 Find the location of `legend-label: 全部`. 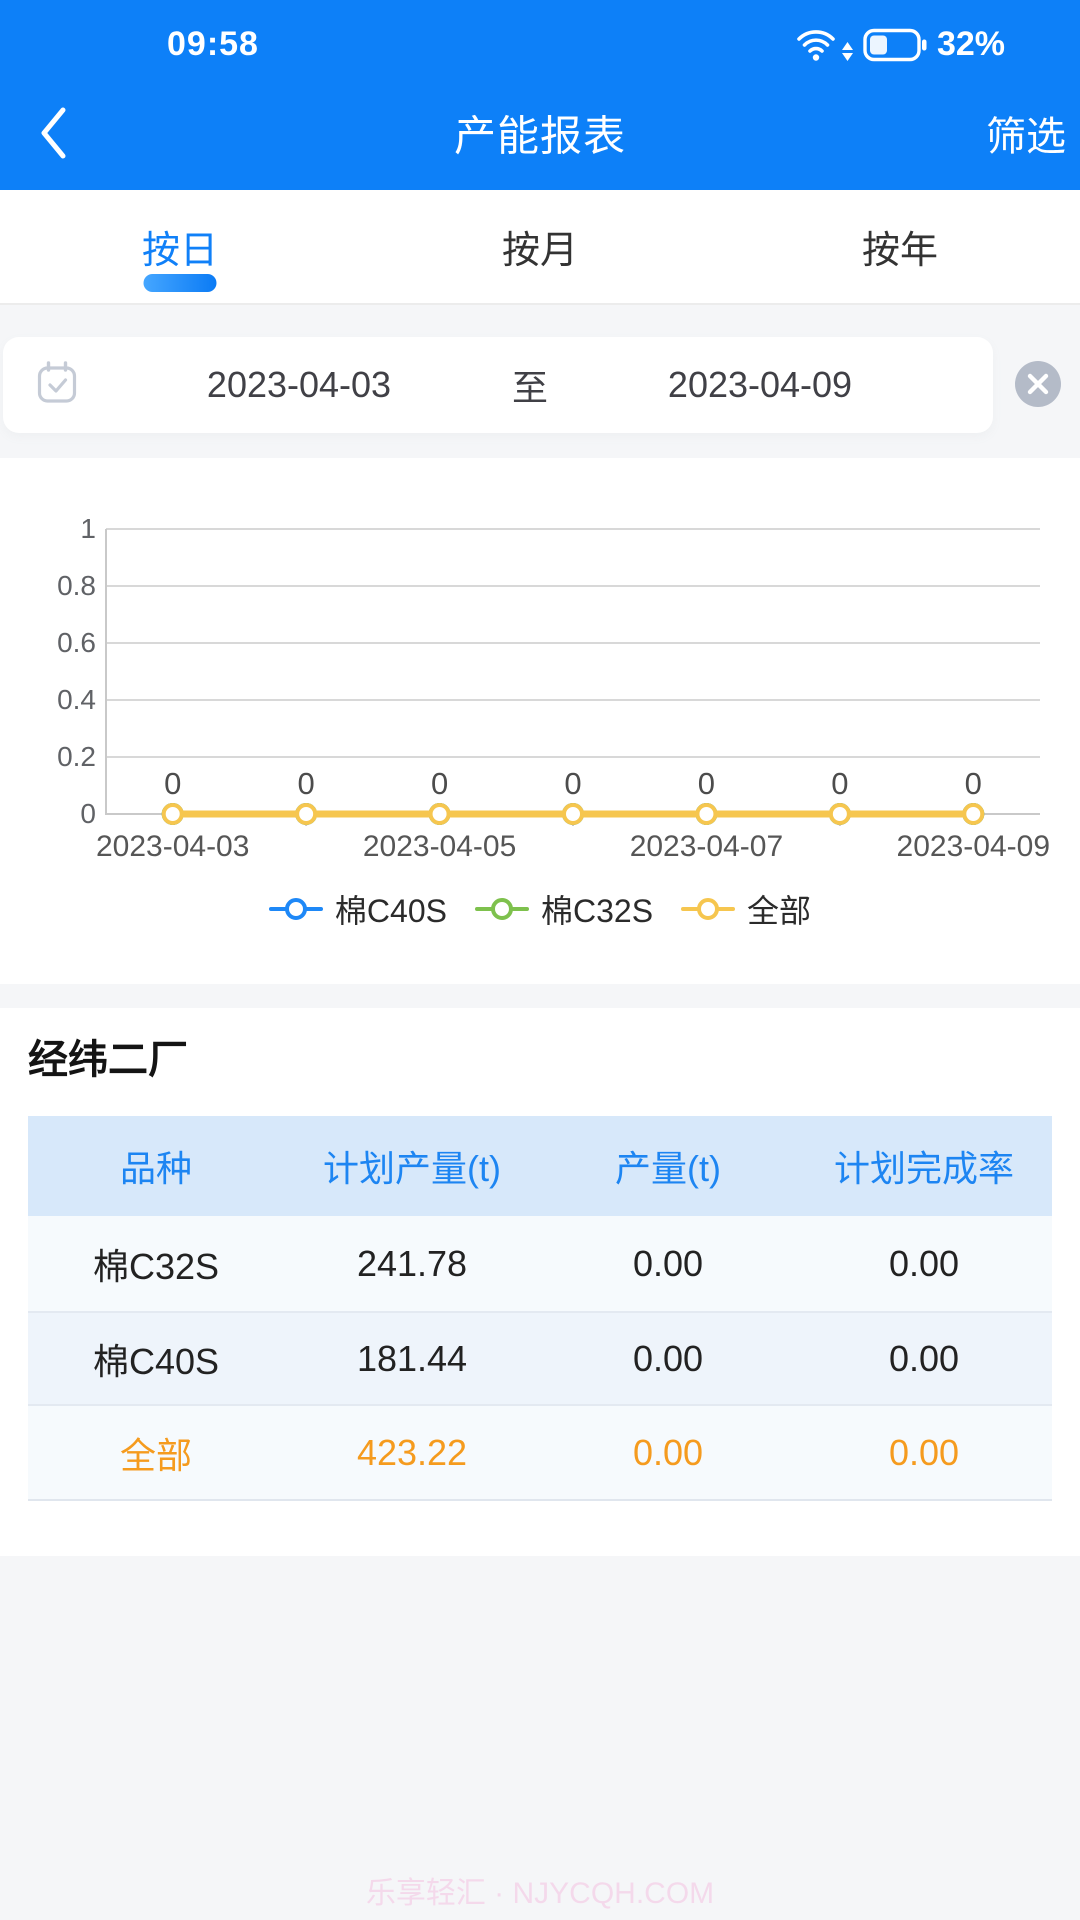

legend-label: 全部 is located at coordinates (779, 911).